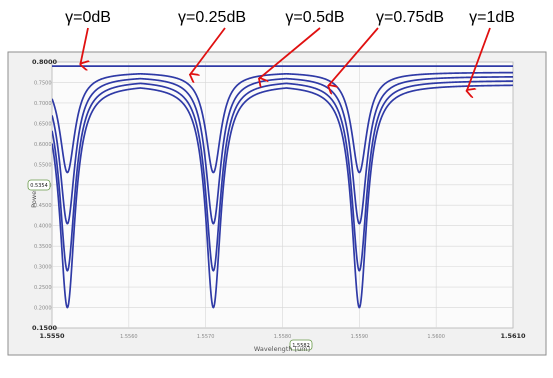  I want to click on y-readout-badge: 0.5354, so click(39, 185).